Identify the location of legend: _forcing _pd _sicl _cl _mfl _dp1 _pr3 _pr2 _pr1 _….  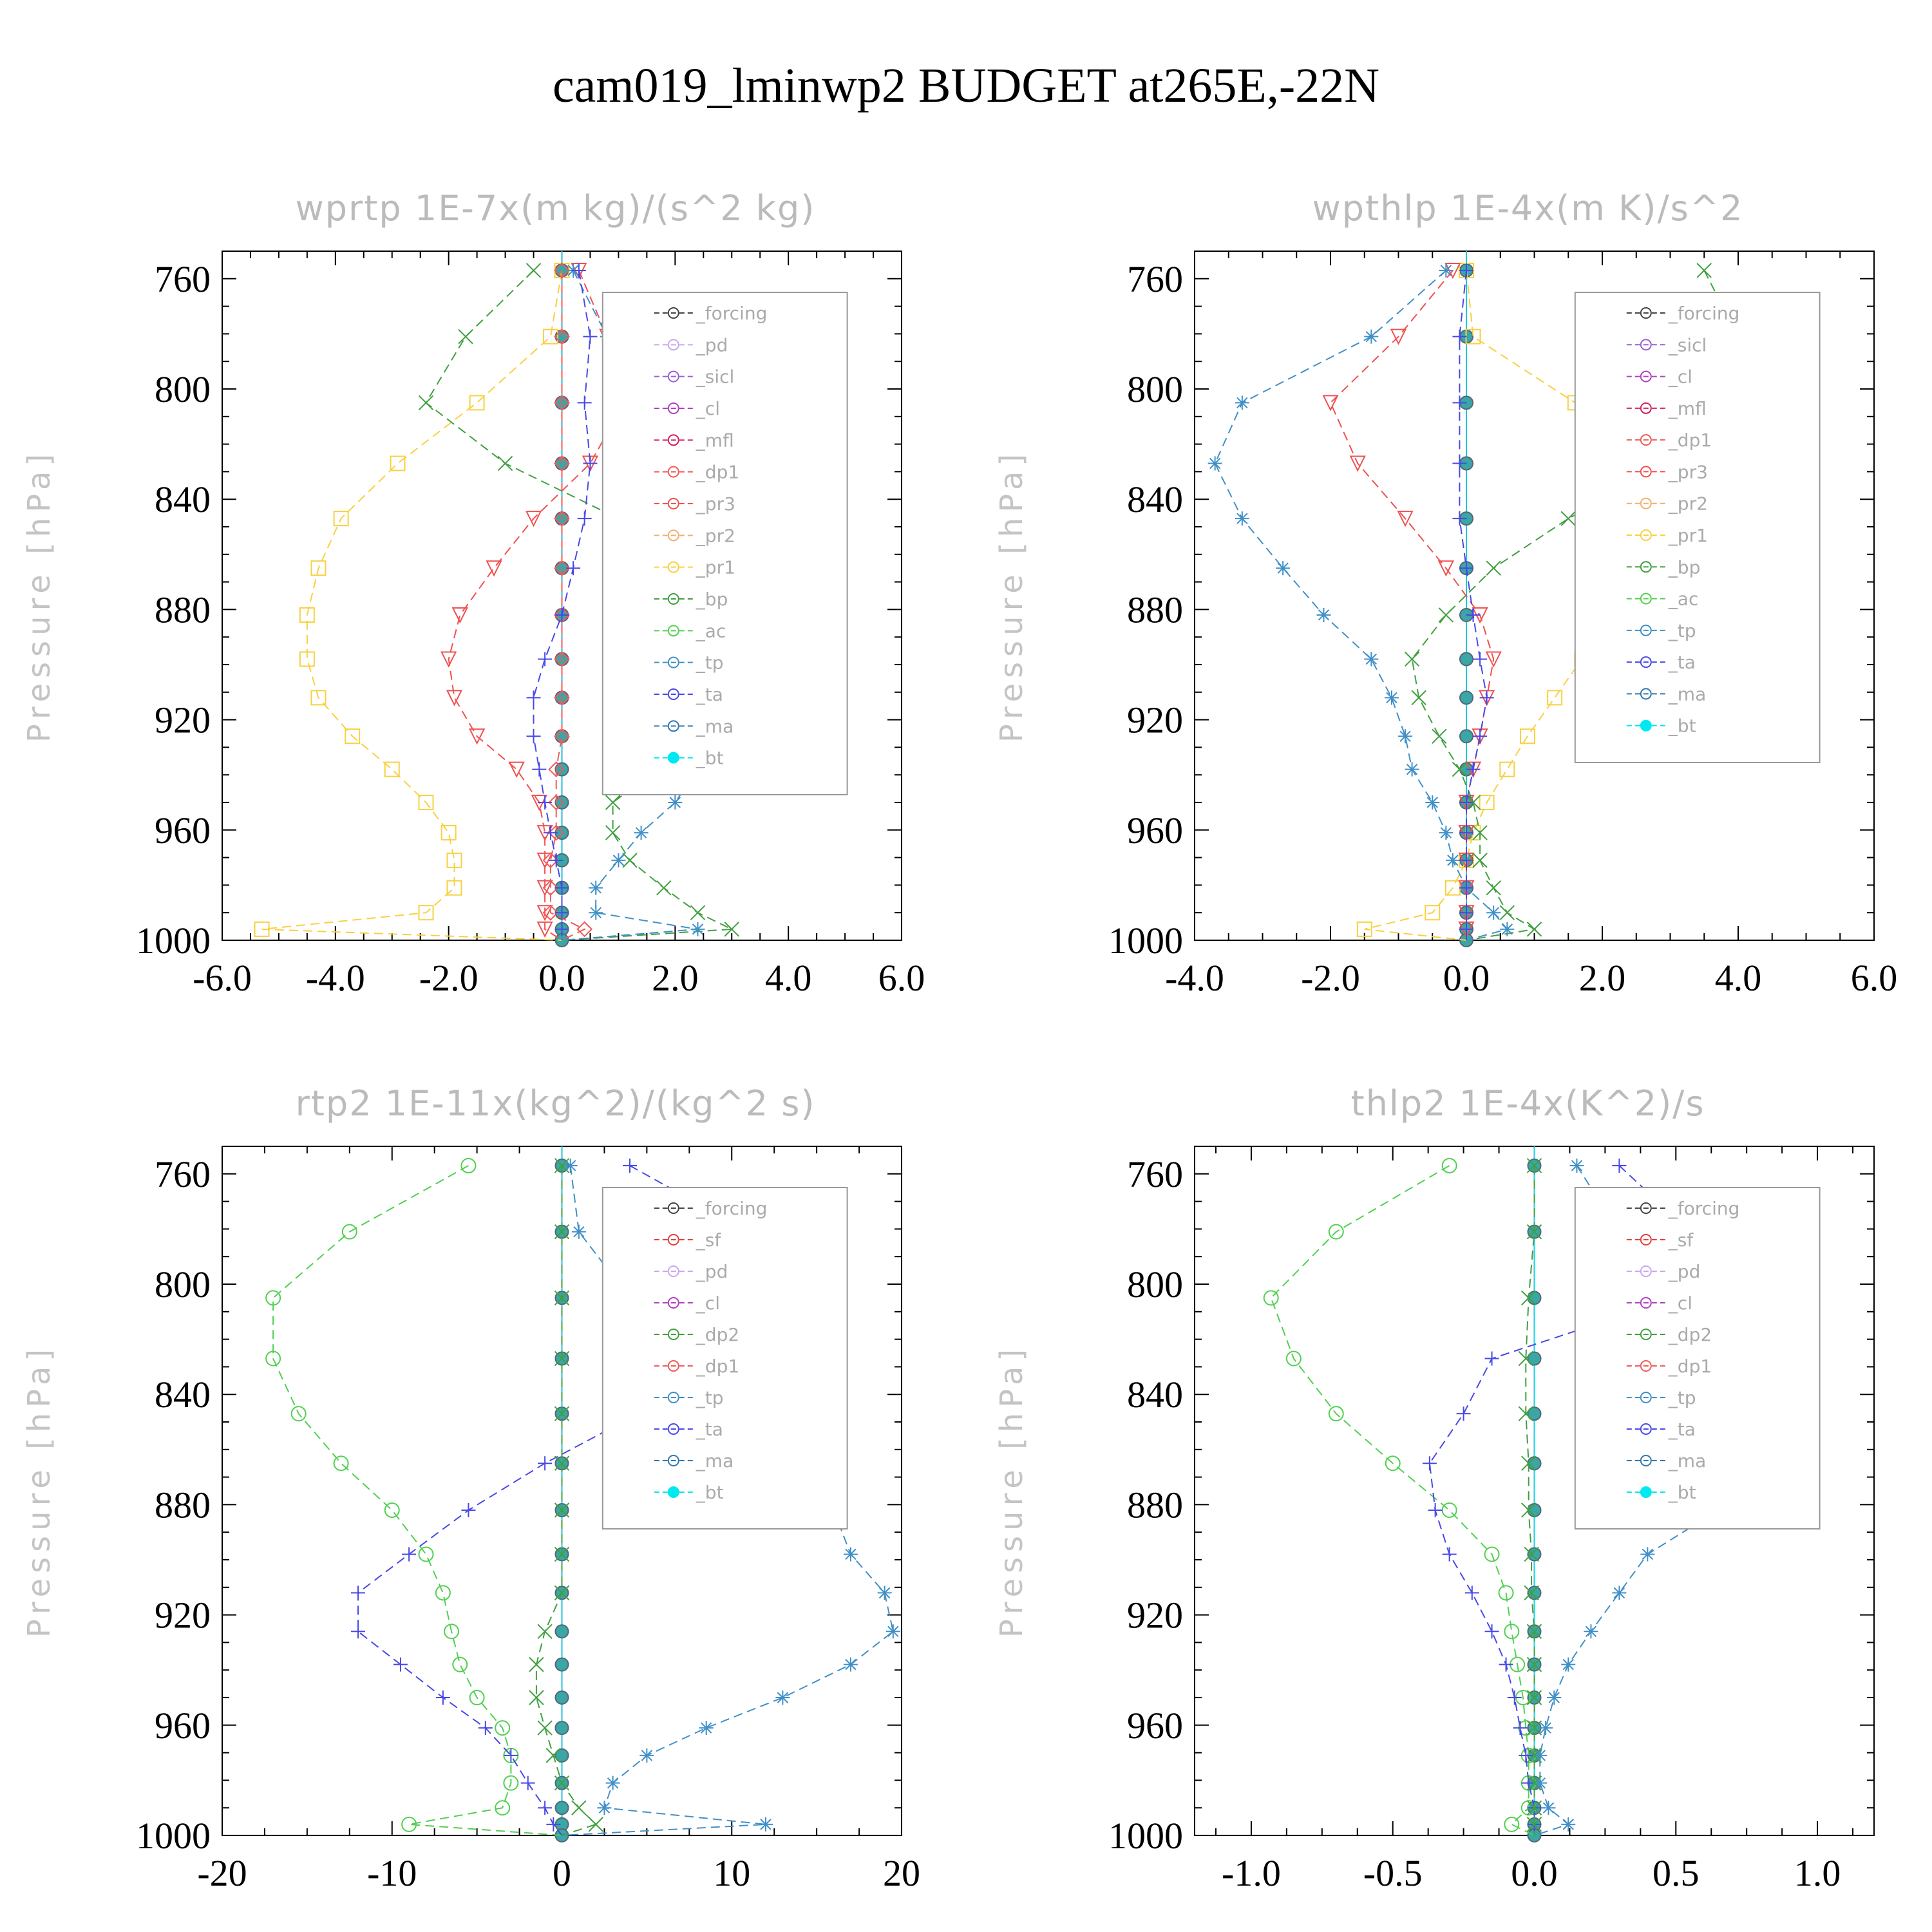
(724, 543).